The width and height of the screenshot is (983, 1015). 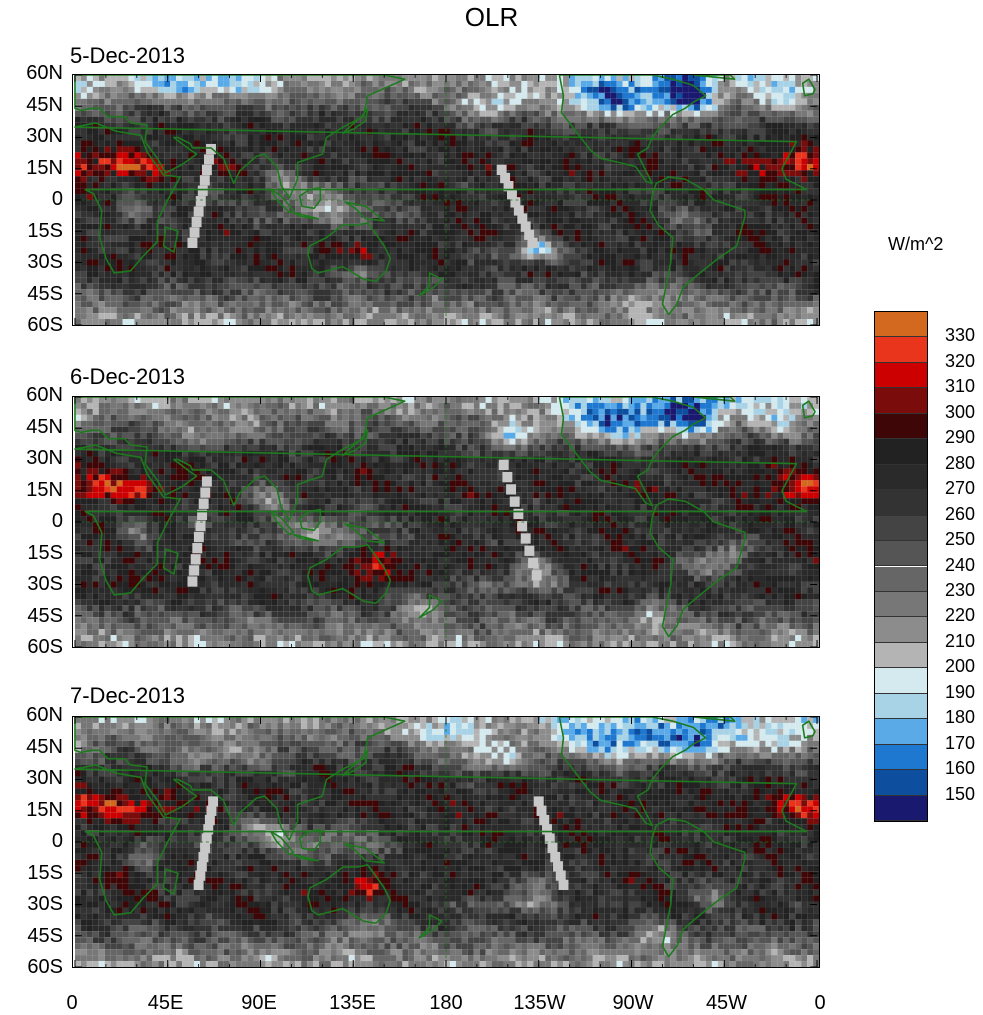 What do you see at coordinates (960, 666) in the screenshot?
I see `colorbar-level-label: 200` at bounding box center [960, 666].